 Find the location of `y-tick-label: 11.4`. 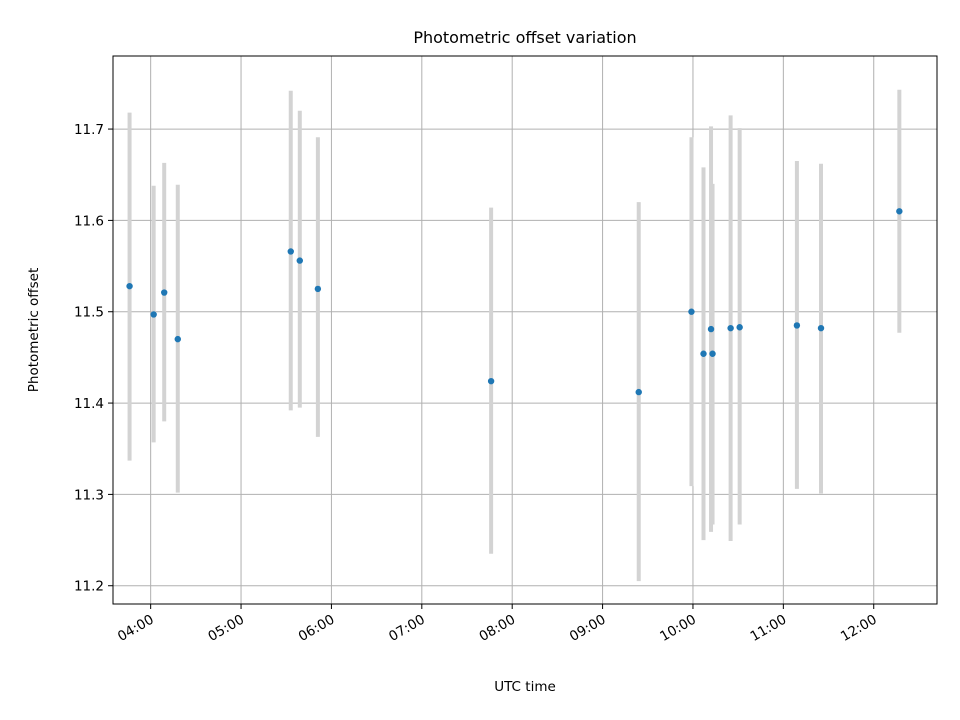

y-tick-label: 11.4 is located at coordinates (89, 404).